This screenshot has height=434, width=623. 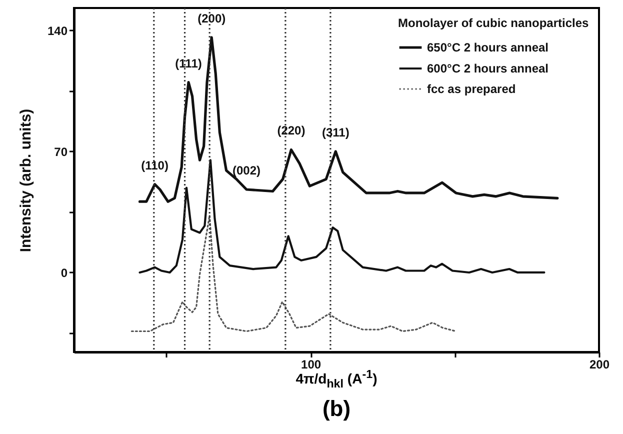 I want to click on legend-label: 650°C 2 hours anneal, so click(x=488, y=47).